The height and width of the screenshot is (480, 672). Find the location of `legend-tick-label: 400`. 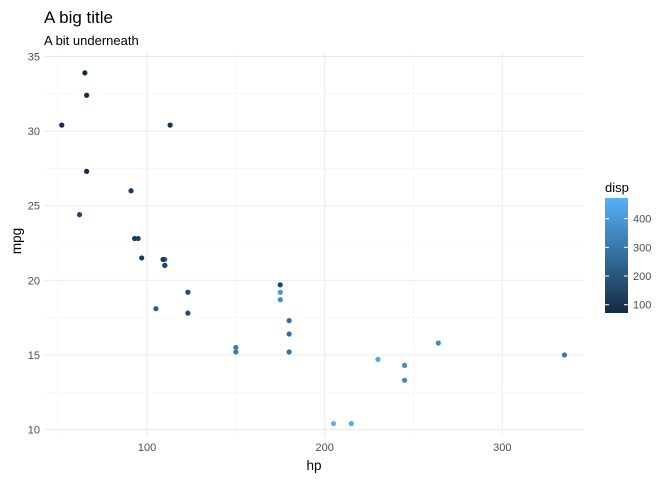

legend-tick-label: 400 is located at coordinates (642, 220).